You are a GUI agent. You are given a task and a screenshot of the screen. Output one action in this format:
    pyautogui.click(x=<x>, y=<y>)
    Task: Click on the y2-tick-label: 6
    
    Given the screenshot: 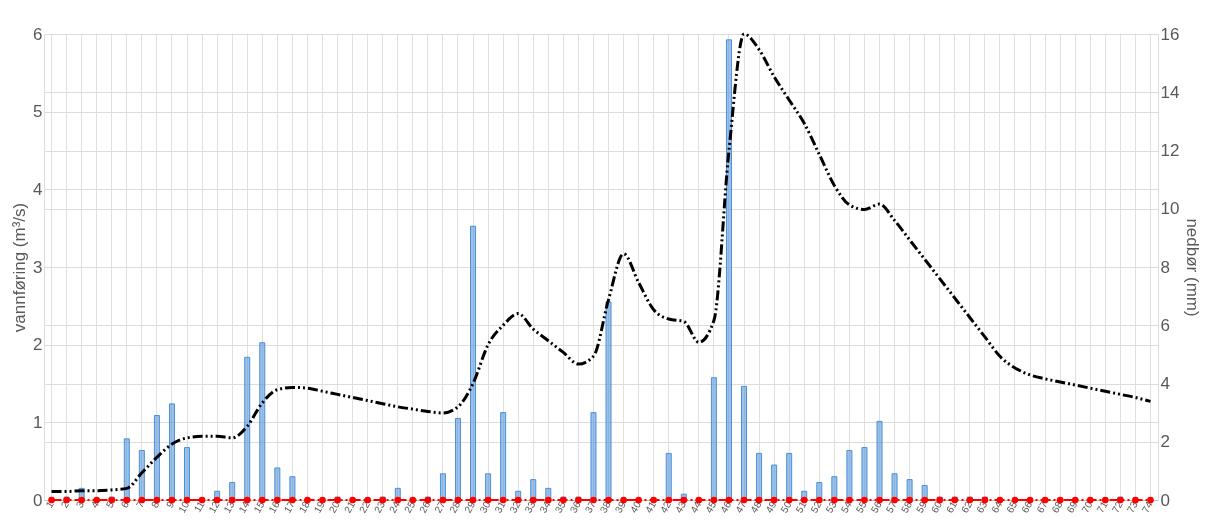 What is the action you would take?
    pyautogui.click(x=1165, y=325)
    